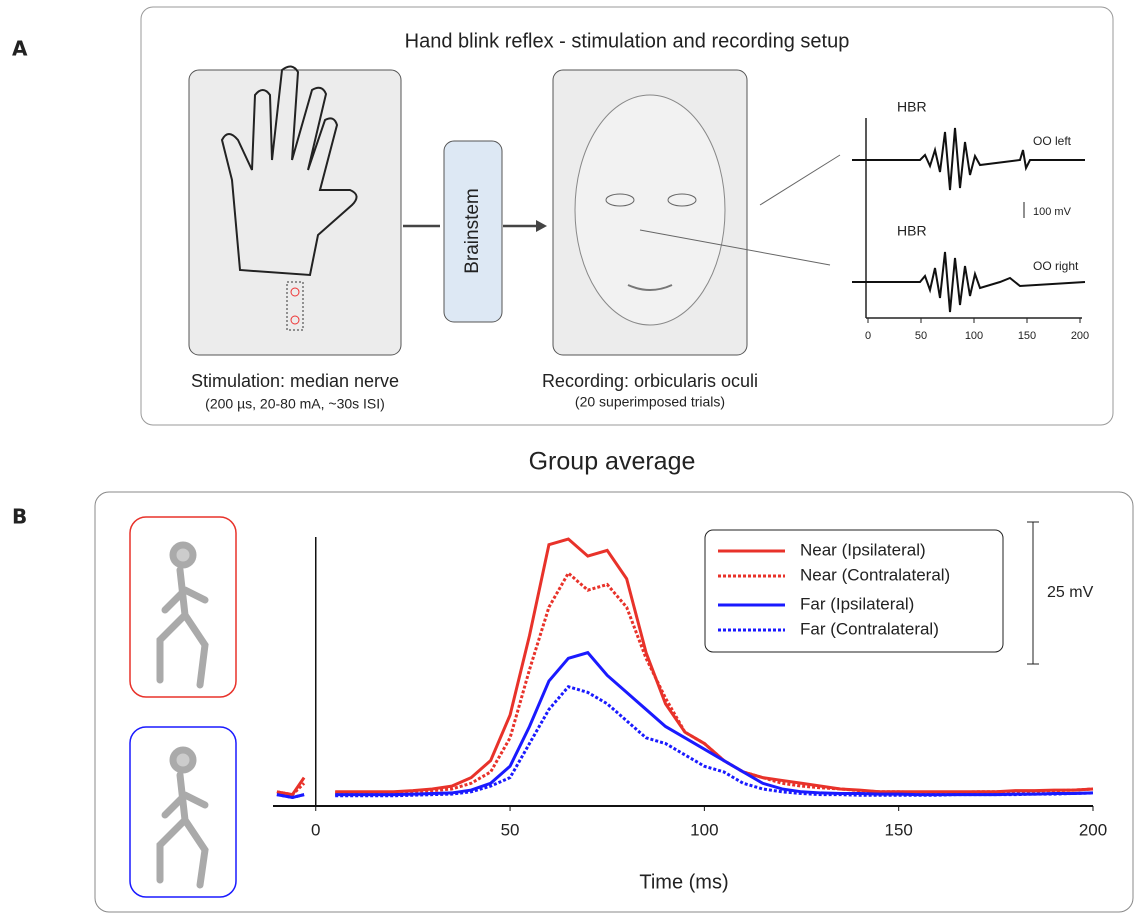 The width and height of the screenshot is (1135, 920). Describe the element at coordinates (1052, 212) in the screenshot. I see `scale-label: 100 mV` at that location.